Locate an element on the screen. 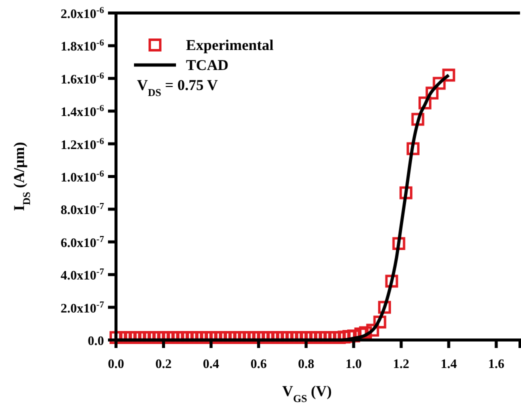 The height and width of the screenshot is (409, 521). x-tick-label: 0.0 is located at coordinates (116, 363).